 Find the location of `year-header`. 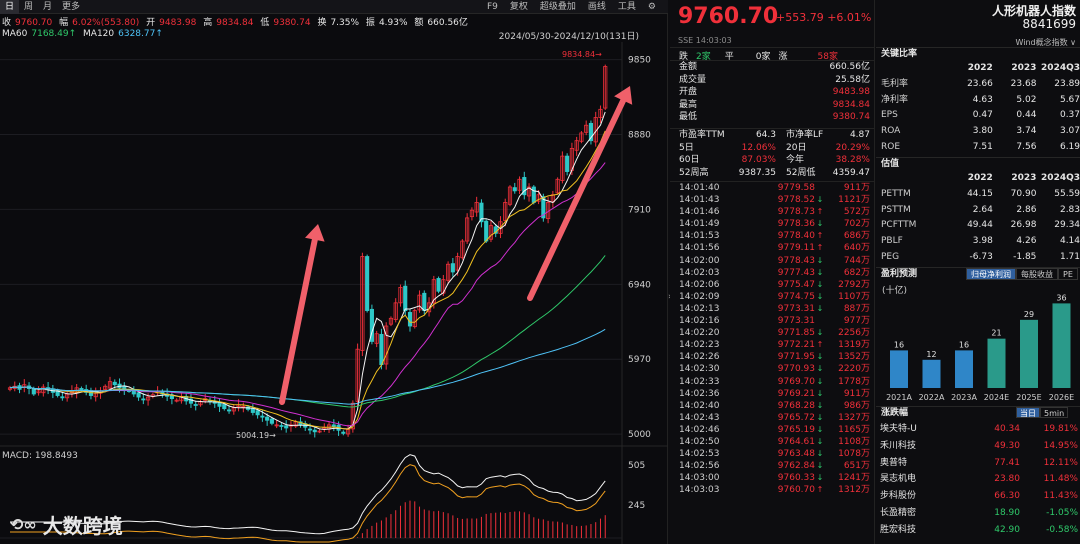

year-header is located at coordinates (915, 179).